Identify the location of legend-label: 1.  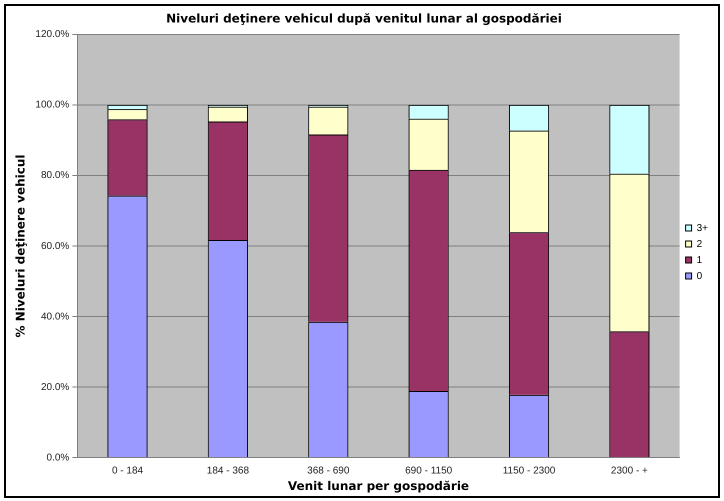
(699, 260).